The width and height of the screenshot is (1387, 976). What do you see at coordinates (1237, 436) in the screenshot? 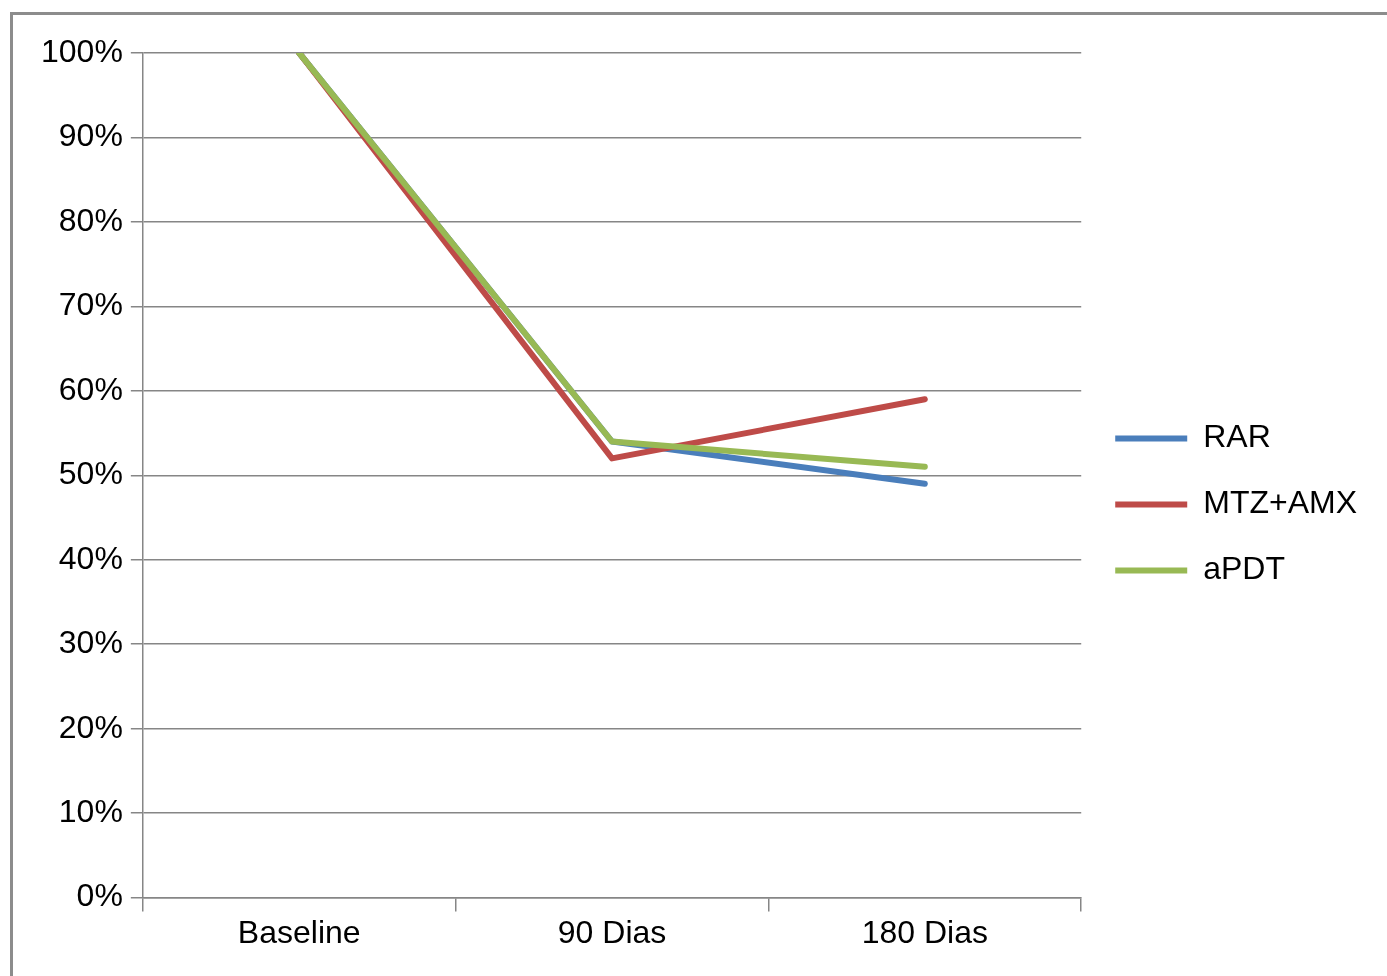
I see `legend-label: RAR` at bounding box center [1237, 436].